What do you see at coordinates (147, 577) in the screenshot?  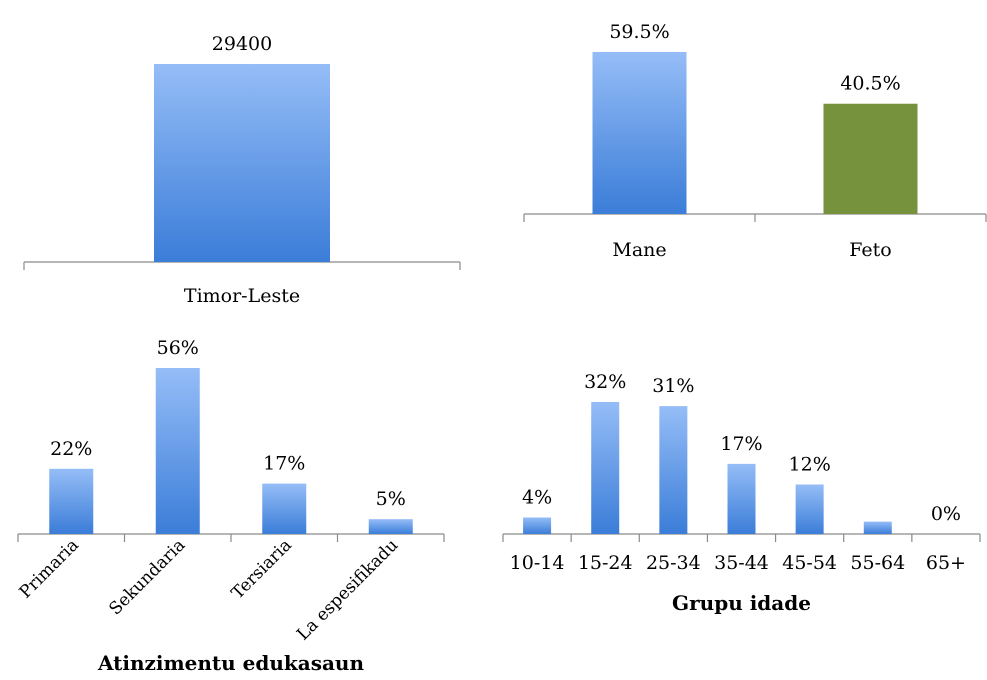 I see `x-tick-label: Sekundaria` at bounding box center [147, 577].